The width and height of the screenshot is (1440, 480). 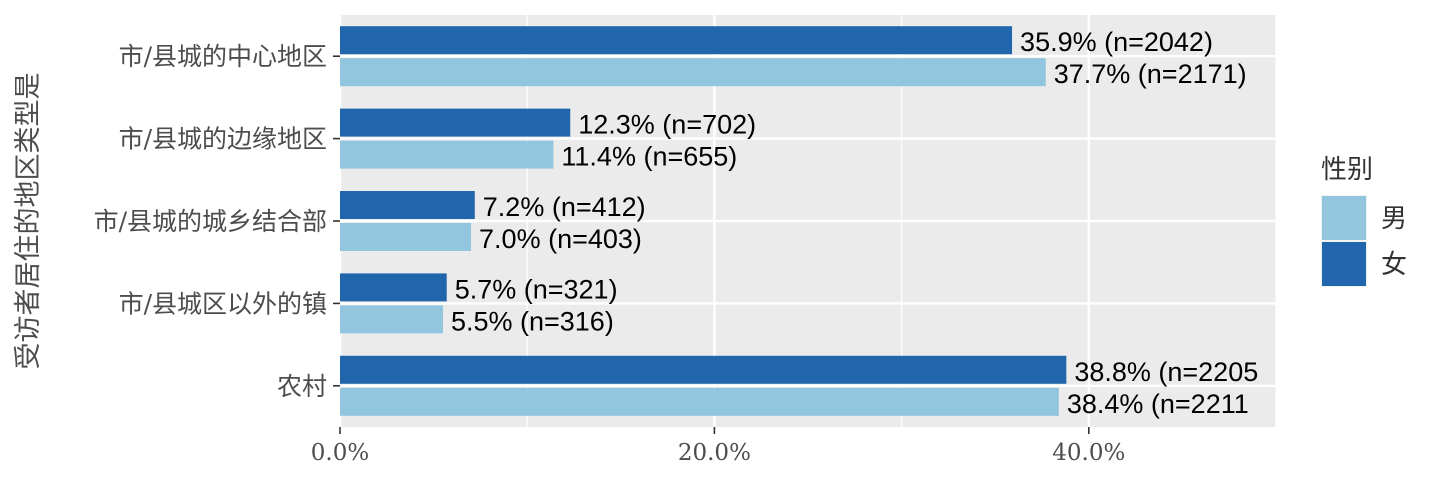 What do you see at coordinates (714, 453) in the screenshot?
I see `x-tick-label: 20.0%` at bounding box center [714, 453].